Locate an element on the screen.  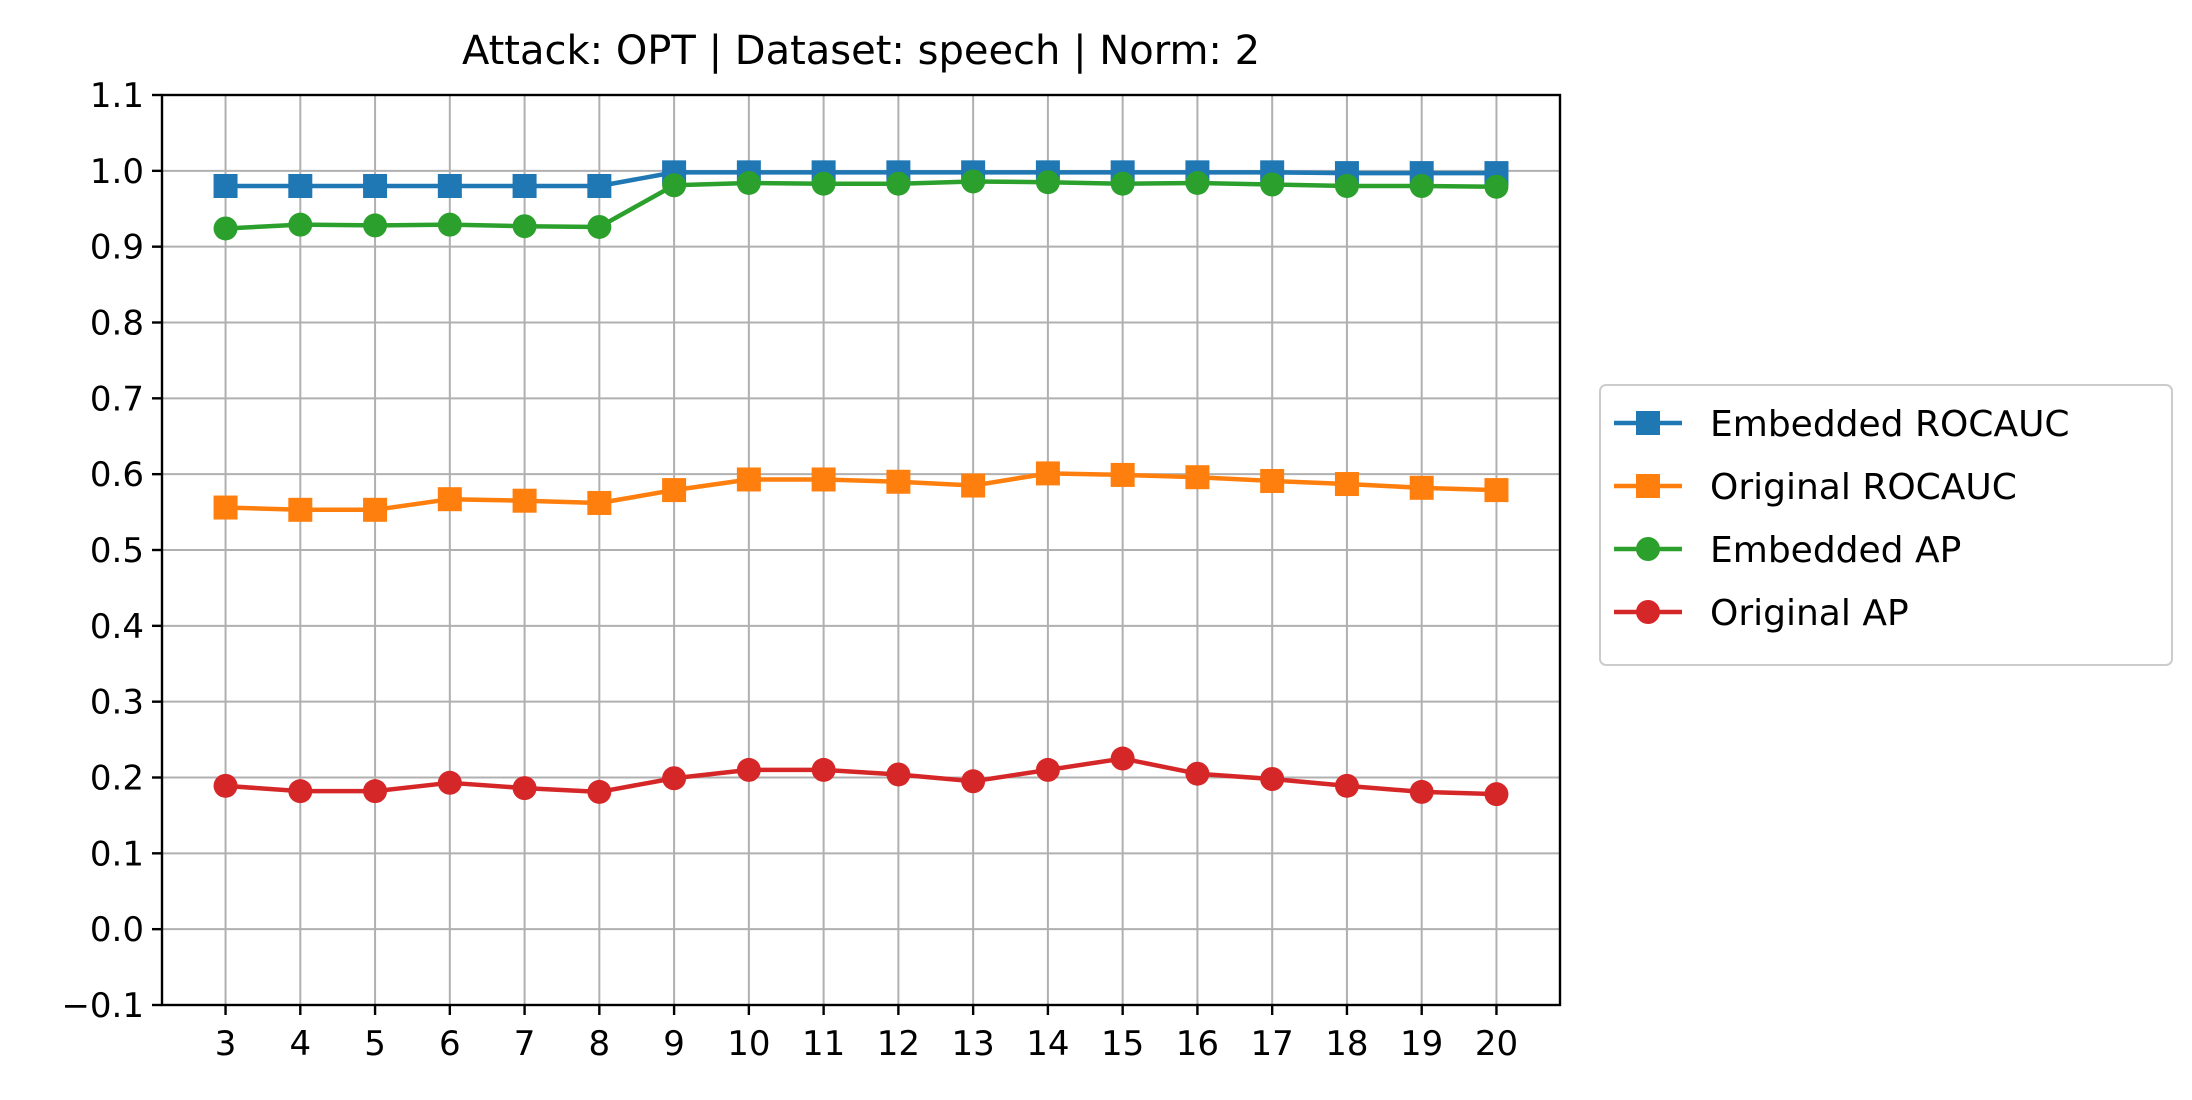
x-tick-label: 14 is located at coordinates (1047, 1044).